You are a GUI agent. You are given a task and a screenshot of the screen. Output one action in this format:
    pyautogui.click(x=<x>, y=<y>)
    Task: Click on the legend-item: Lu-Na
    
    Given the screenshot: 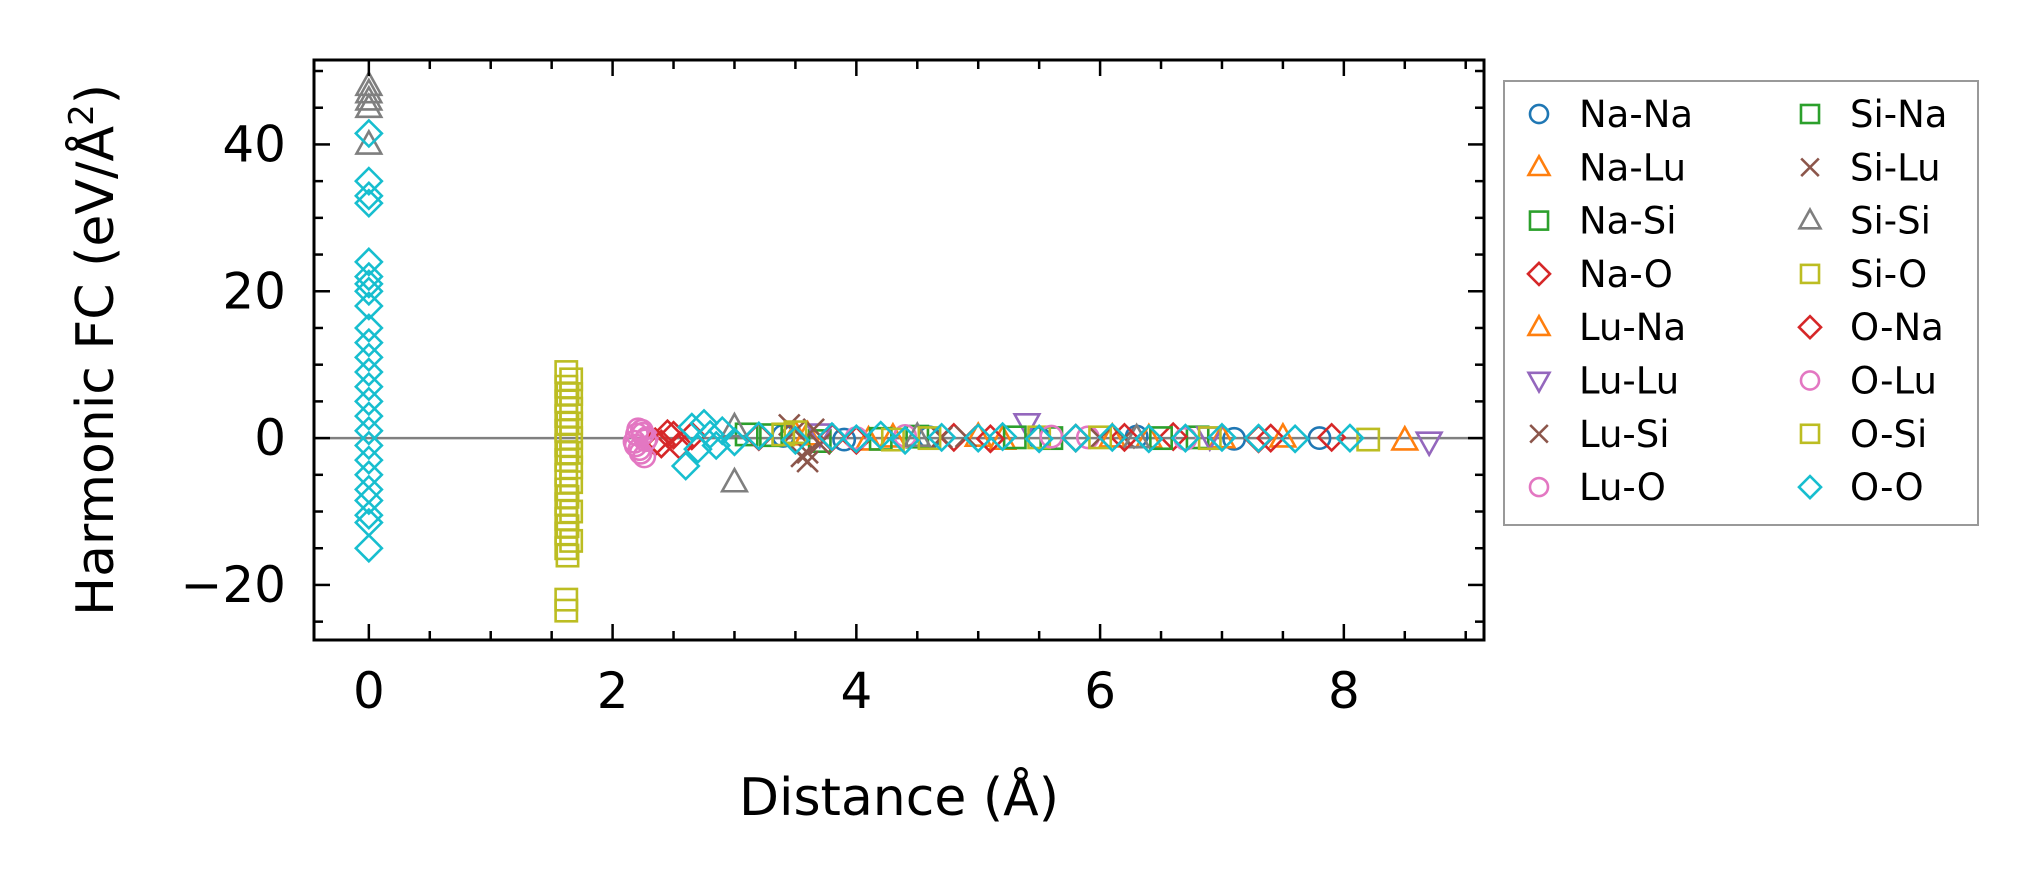 What is the action you would take?
    pyautogui.click(x=1606, y=327)
    